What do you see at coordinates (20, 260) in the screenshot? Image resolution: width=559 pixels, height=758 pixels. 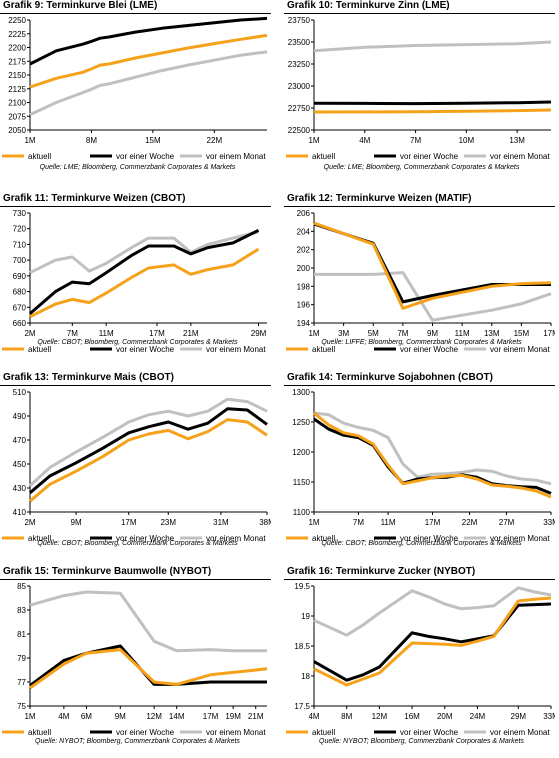 I see `y-tick-label: 700` at bounding box center [20, 260].